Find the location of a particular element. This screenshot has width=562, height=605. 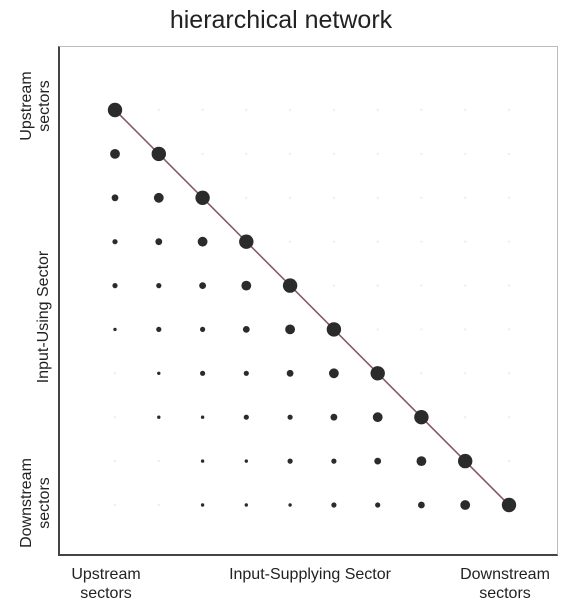

x-label-left: Upstream sectors is located at coordinates (106, 584).